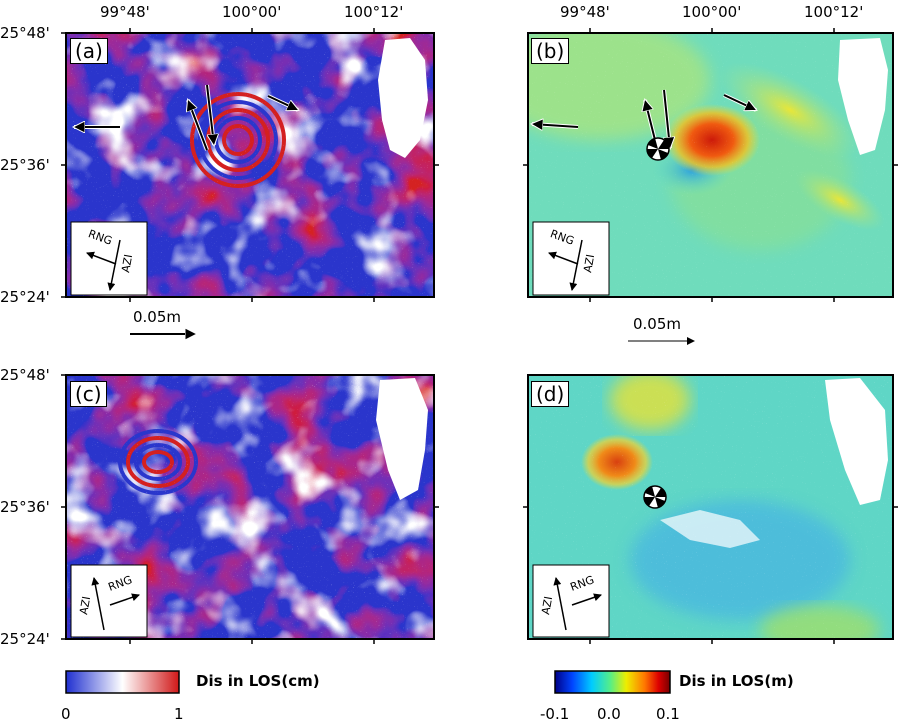 This screenshot has height=725, width=900. I want to click on focal-mechanism-b, so click(658, 149).